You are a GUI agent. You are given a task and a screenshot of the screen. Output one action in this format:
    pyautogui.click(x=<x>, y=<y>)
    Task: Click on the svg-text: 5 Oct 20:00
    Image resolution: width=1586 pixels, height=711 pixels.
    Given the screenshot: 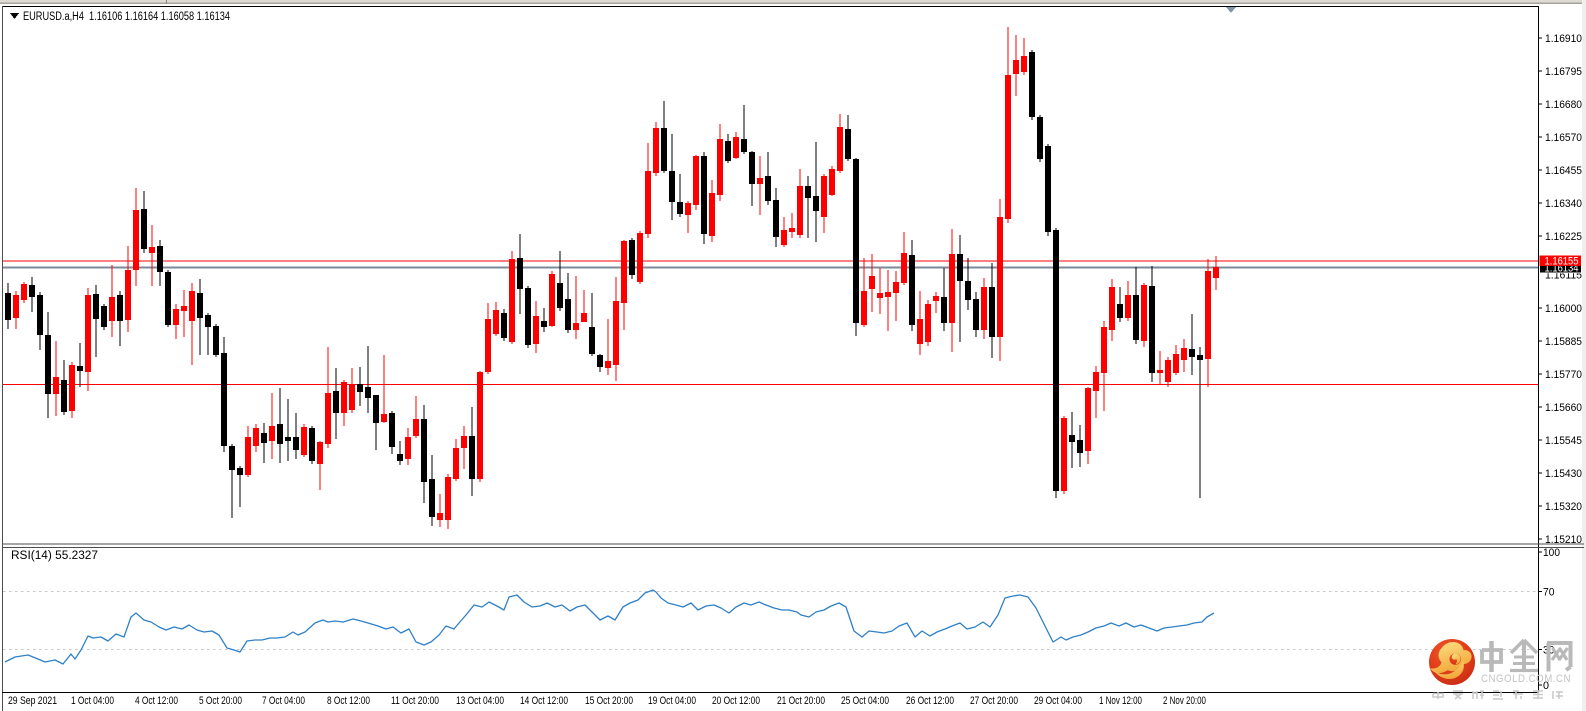 What is the action you would take?
    pyautogui.click(x=220, y=701)
    